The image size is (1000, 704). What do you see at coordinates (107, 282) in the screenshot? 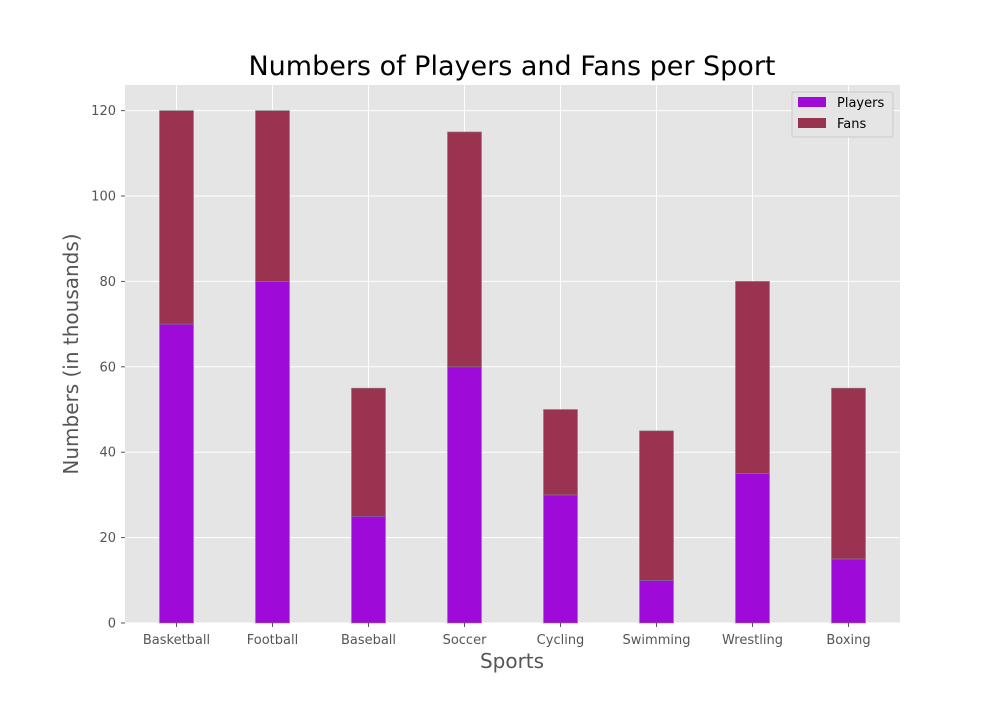
I see `y-tick-label: 80` at bounding box center [107, 282].